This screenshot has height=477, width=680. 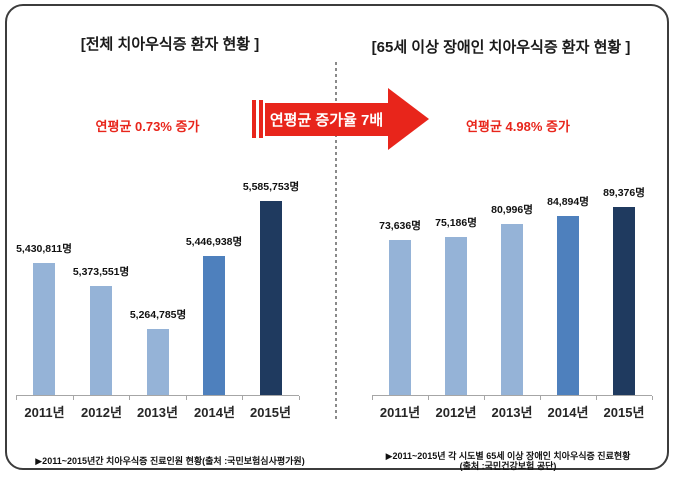 I want to click on value-label-2012년: 5,373,551명, so click(x=101, y=272).